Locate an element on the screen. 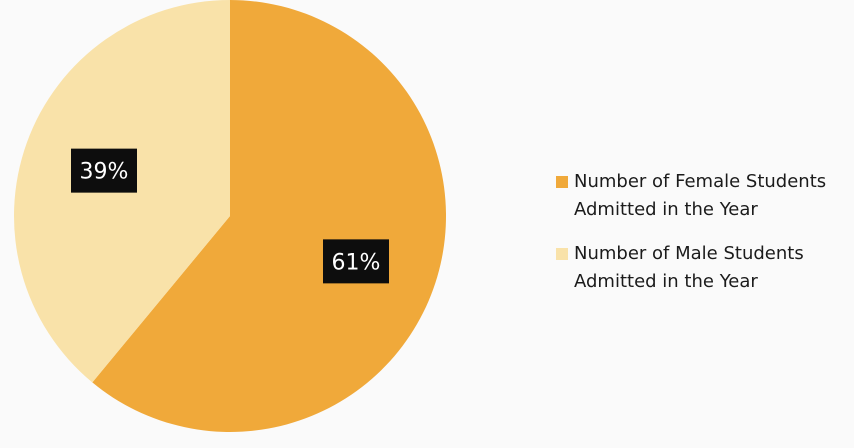 The height and width of the screenshot is (448, 854). legend-swatch-male is located at coordinates (562, 254).